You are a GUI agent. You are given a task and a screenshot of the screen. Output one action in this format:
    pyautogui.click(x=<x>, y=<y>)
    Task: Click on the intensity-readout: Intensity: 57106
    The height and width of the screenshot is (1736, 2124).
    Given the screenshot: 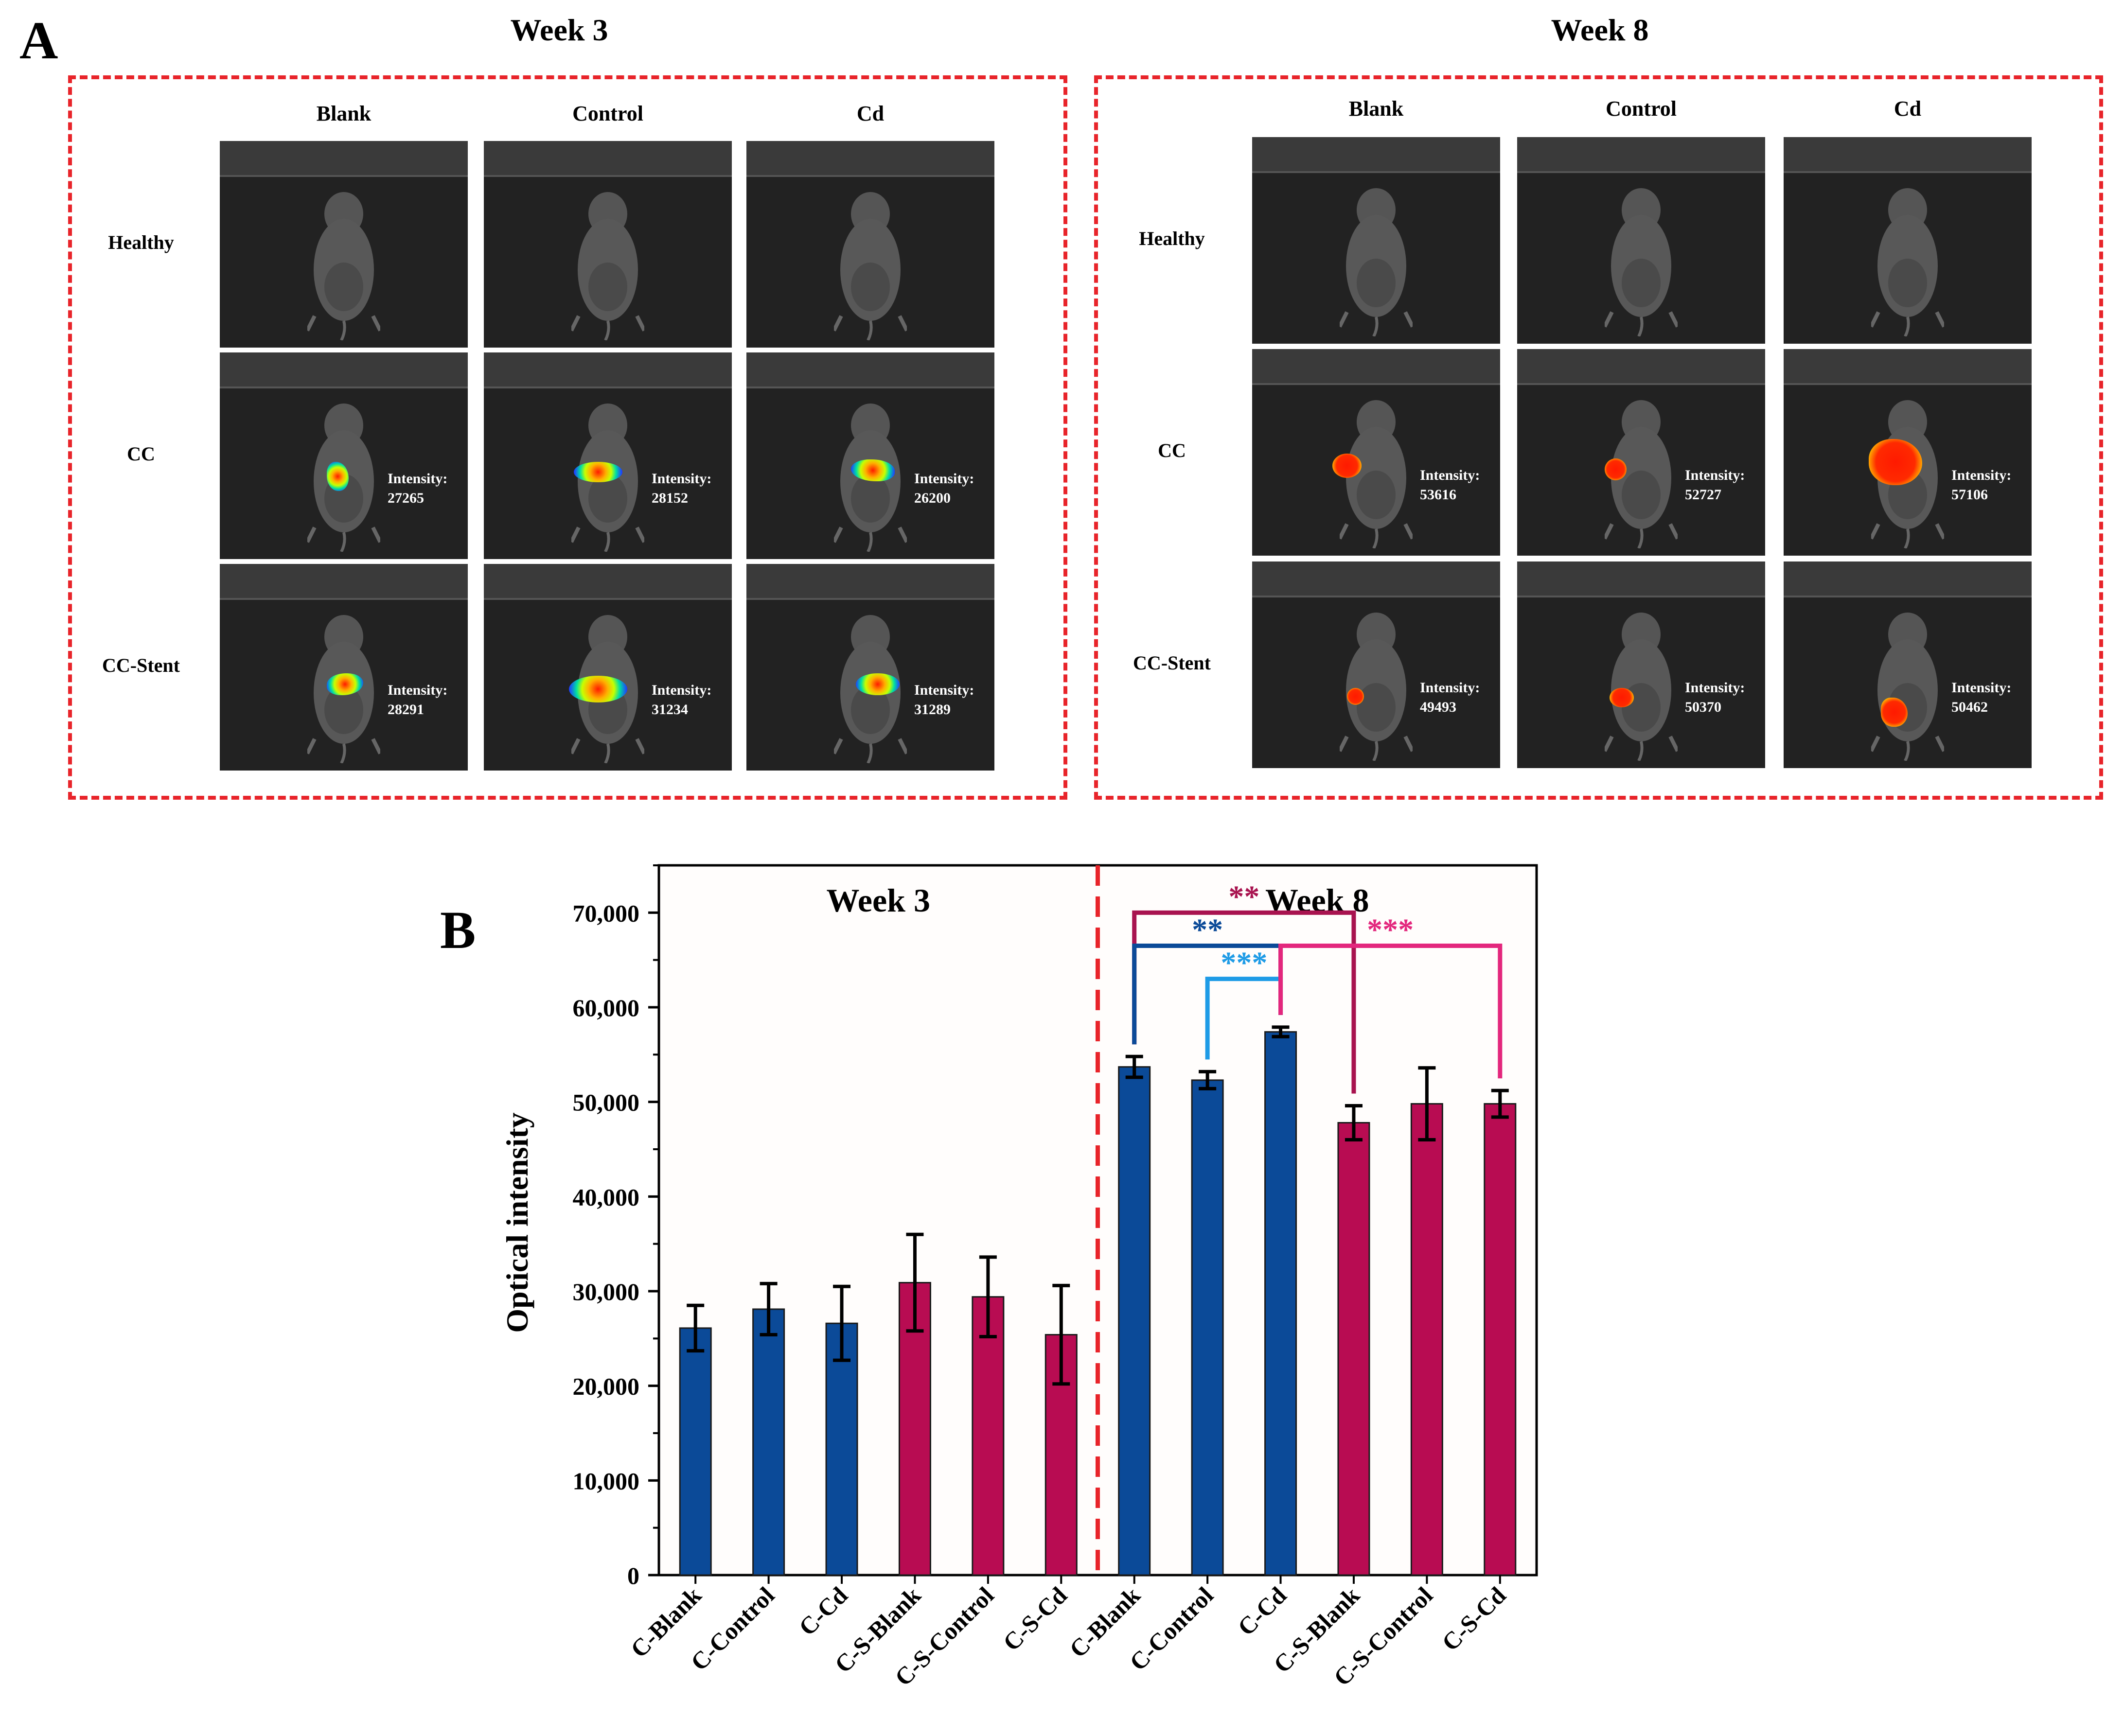 What is the action you would take?
    pyautogui.click(x=1982, y=485)
    